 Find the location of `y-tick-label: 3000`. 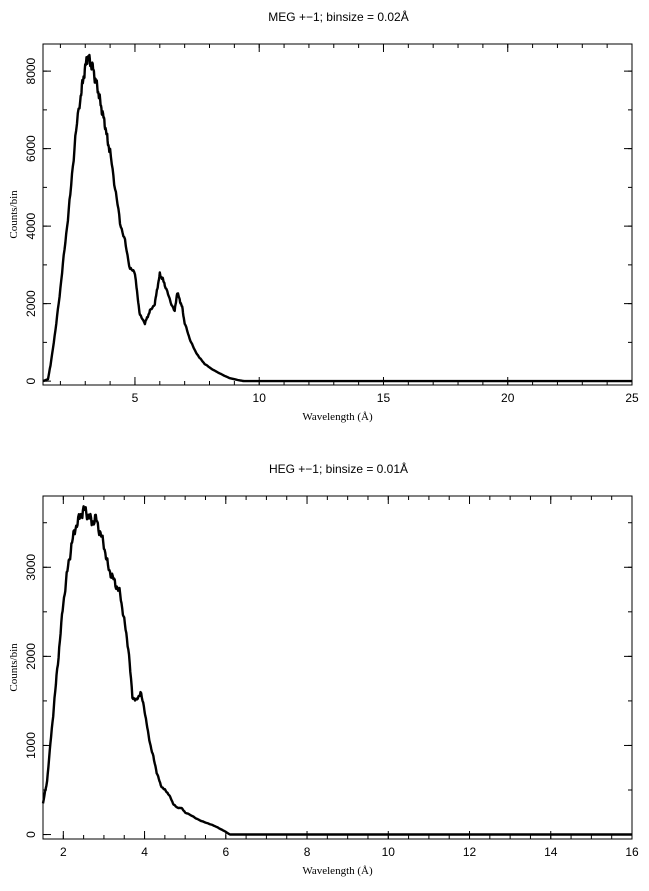

y-tick-label: 3000 is located at coordinates (31, 567).